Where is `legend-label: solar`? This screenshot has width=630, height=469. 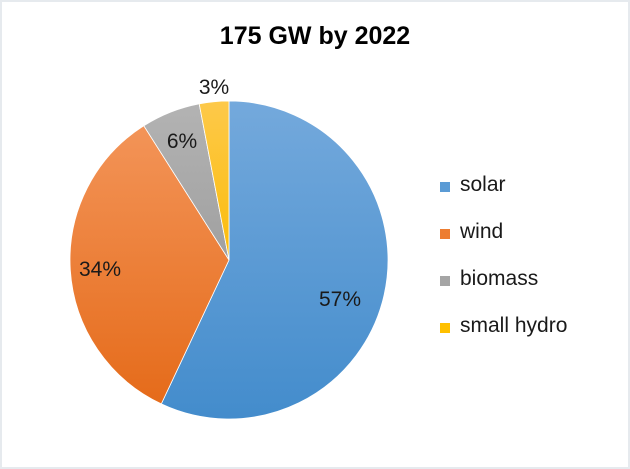
legend-label: solar is located at coordinates (483, 184).